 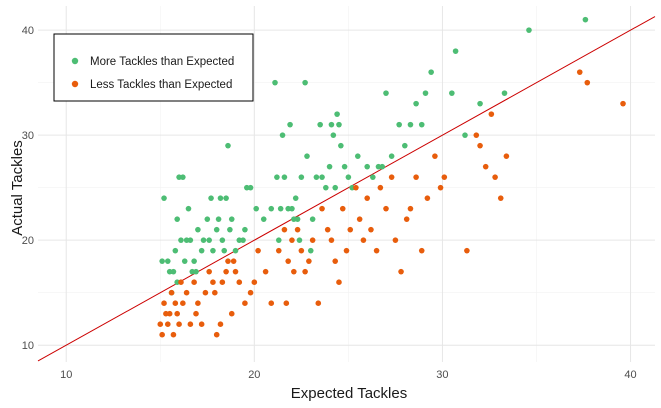 I want to click on legend-marker-more-tackles, so click(x=75, y=61).